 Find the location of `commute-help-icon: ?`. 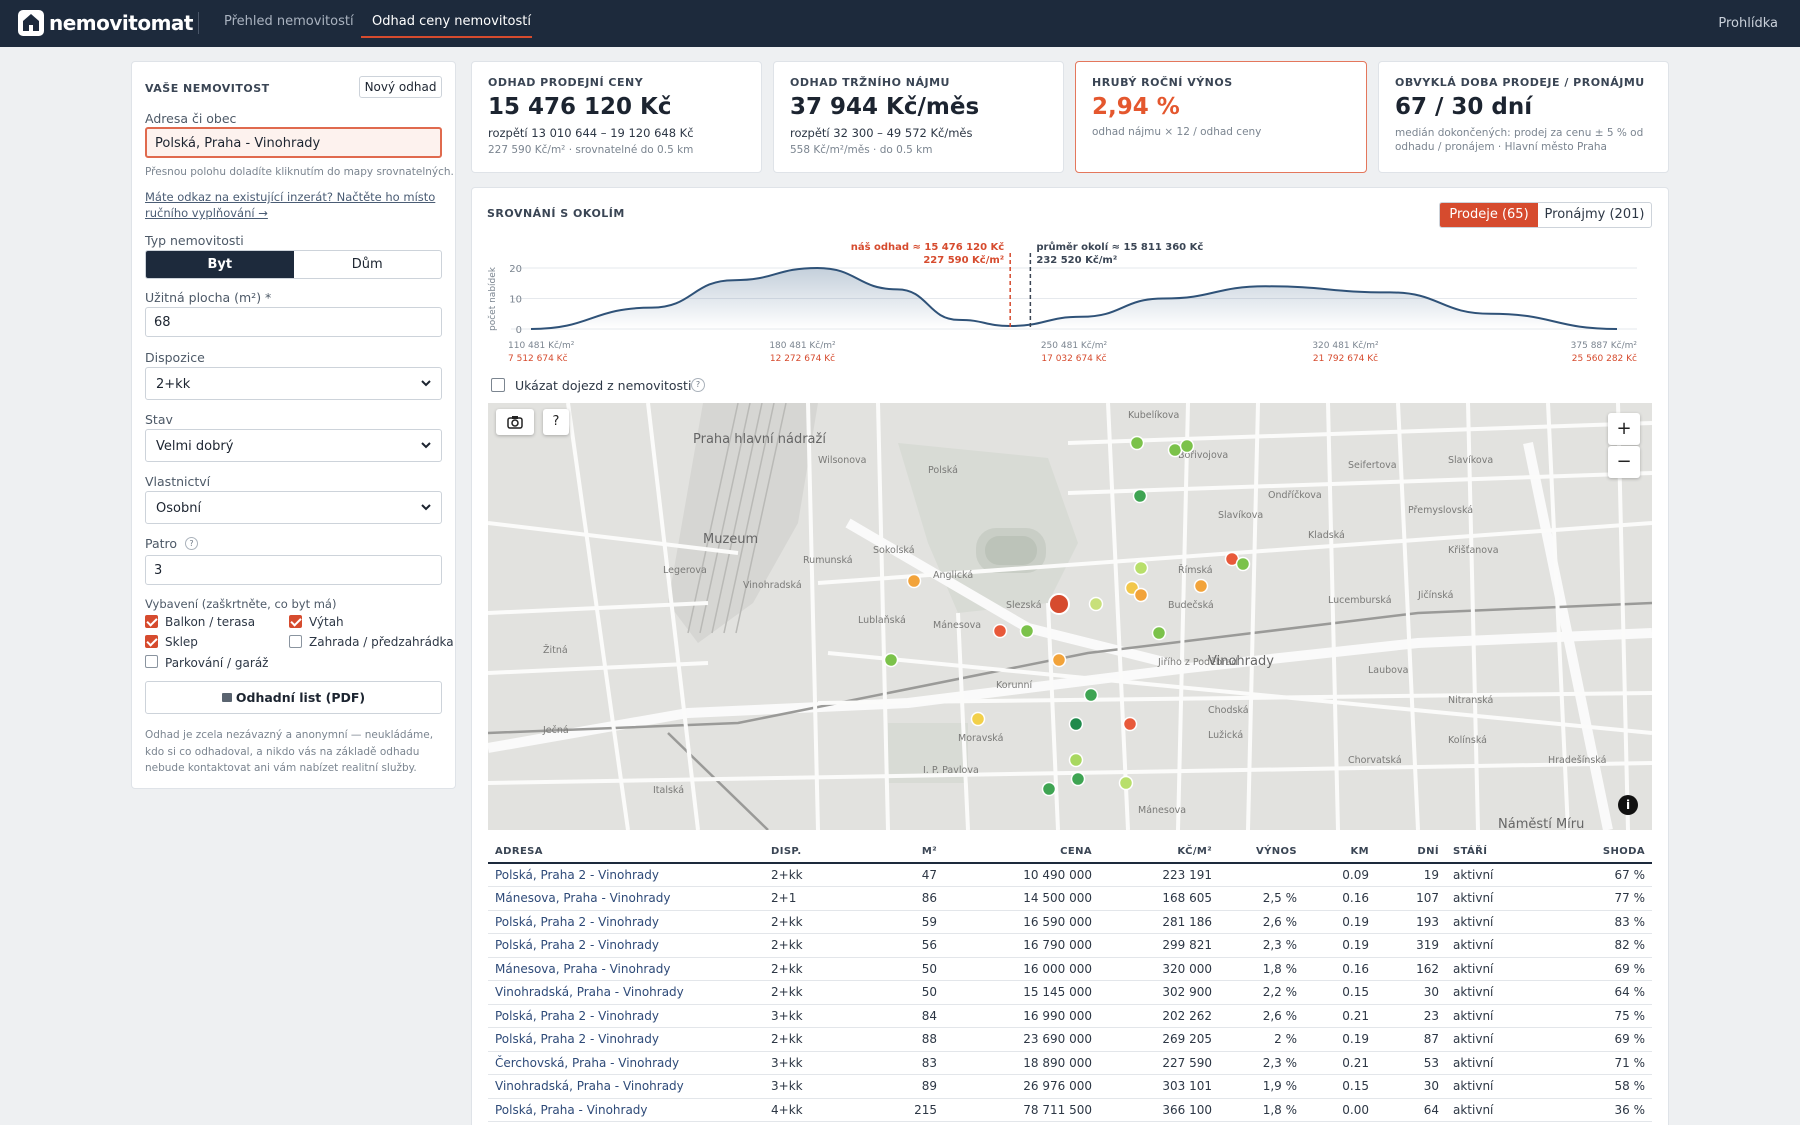

commute-help-icon: ? is located at coordinates (698, 385).